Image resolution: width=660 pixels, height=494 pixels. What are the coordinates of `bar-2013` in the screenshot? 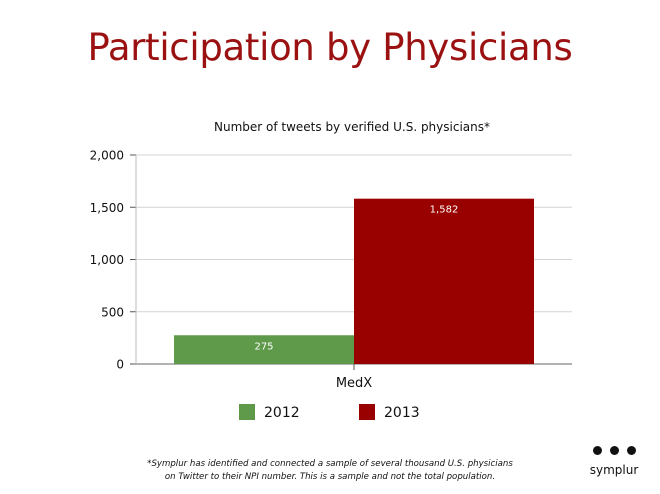 It's located at (444, 281).